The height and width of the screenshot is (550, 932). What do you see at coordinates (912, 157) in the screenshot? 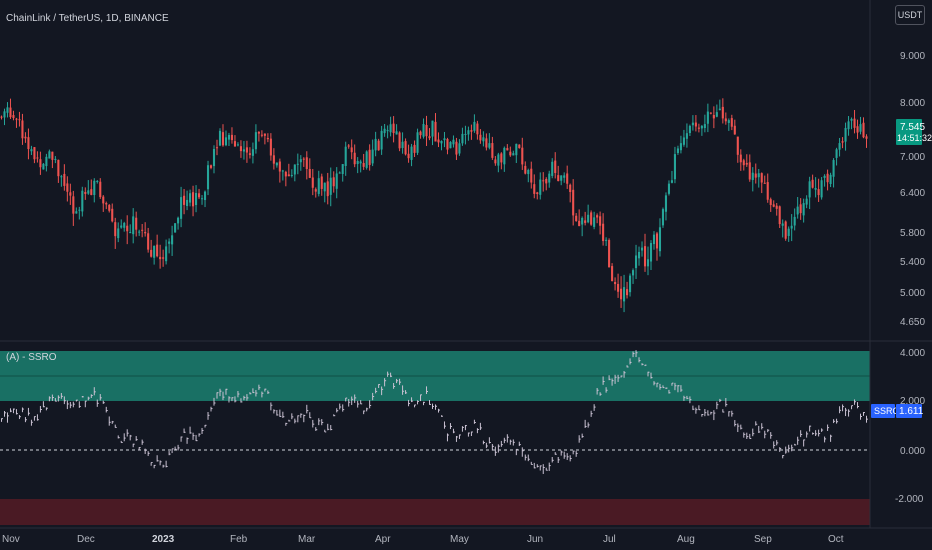
I see `price-tick: 7.000` at bounding box center [912, 157].